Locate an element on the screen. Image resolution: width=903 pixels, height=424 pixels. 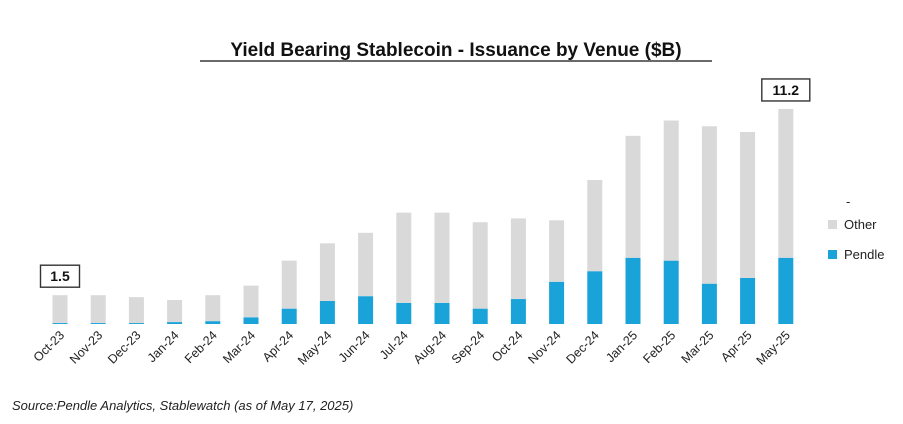
legend-swatch-pendle is located at coordinates (832, 254).